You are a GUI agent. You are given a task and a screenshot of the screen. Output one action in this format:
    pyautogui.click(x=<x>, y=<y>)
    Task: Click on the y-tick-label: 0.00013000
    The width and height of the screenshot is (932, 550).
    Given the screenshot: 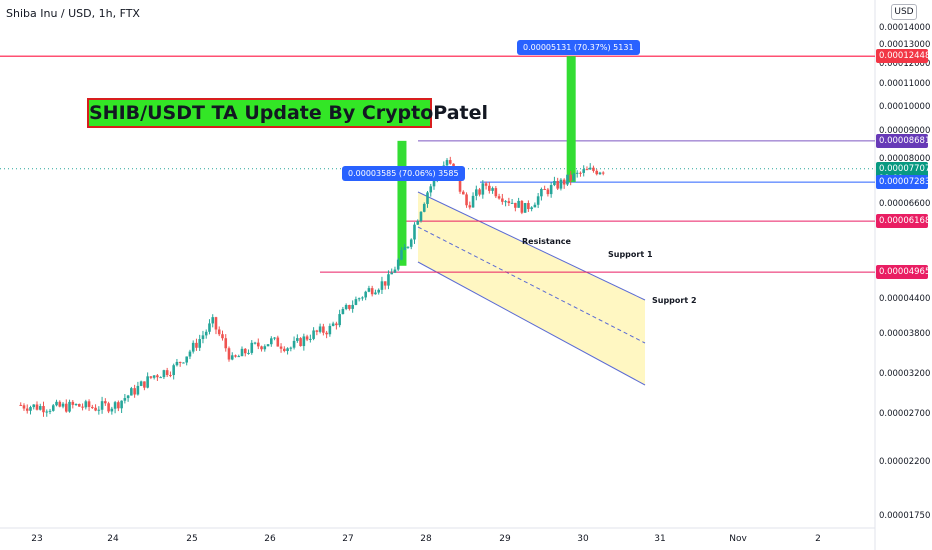 What is the action you would take?
    pyautogui.click(x=905, y=45)
    